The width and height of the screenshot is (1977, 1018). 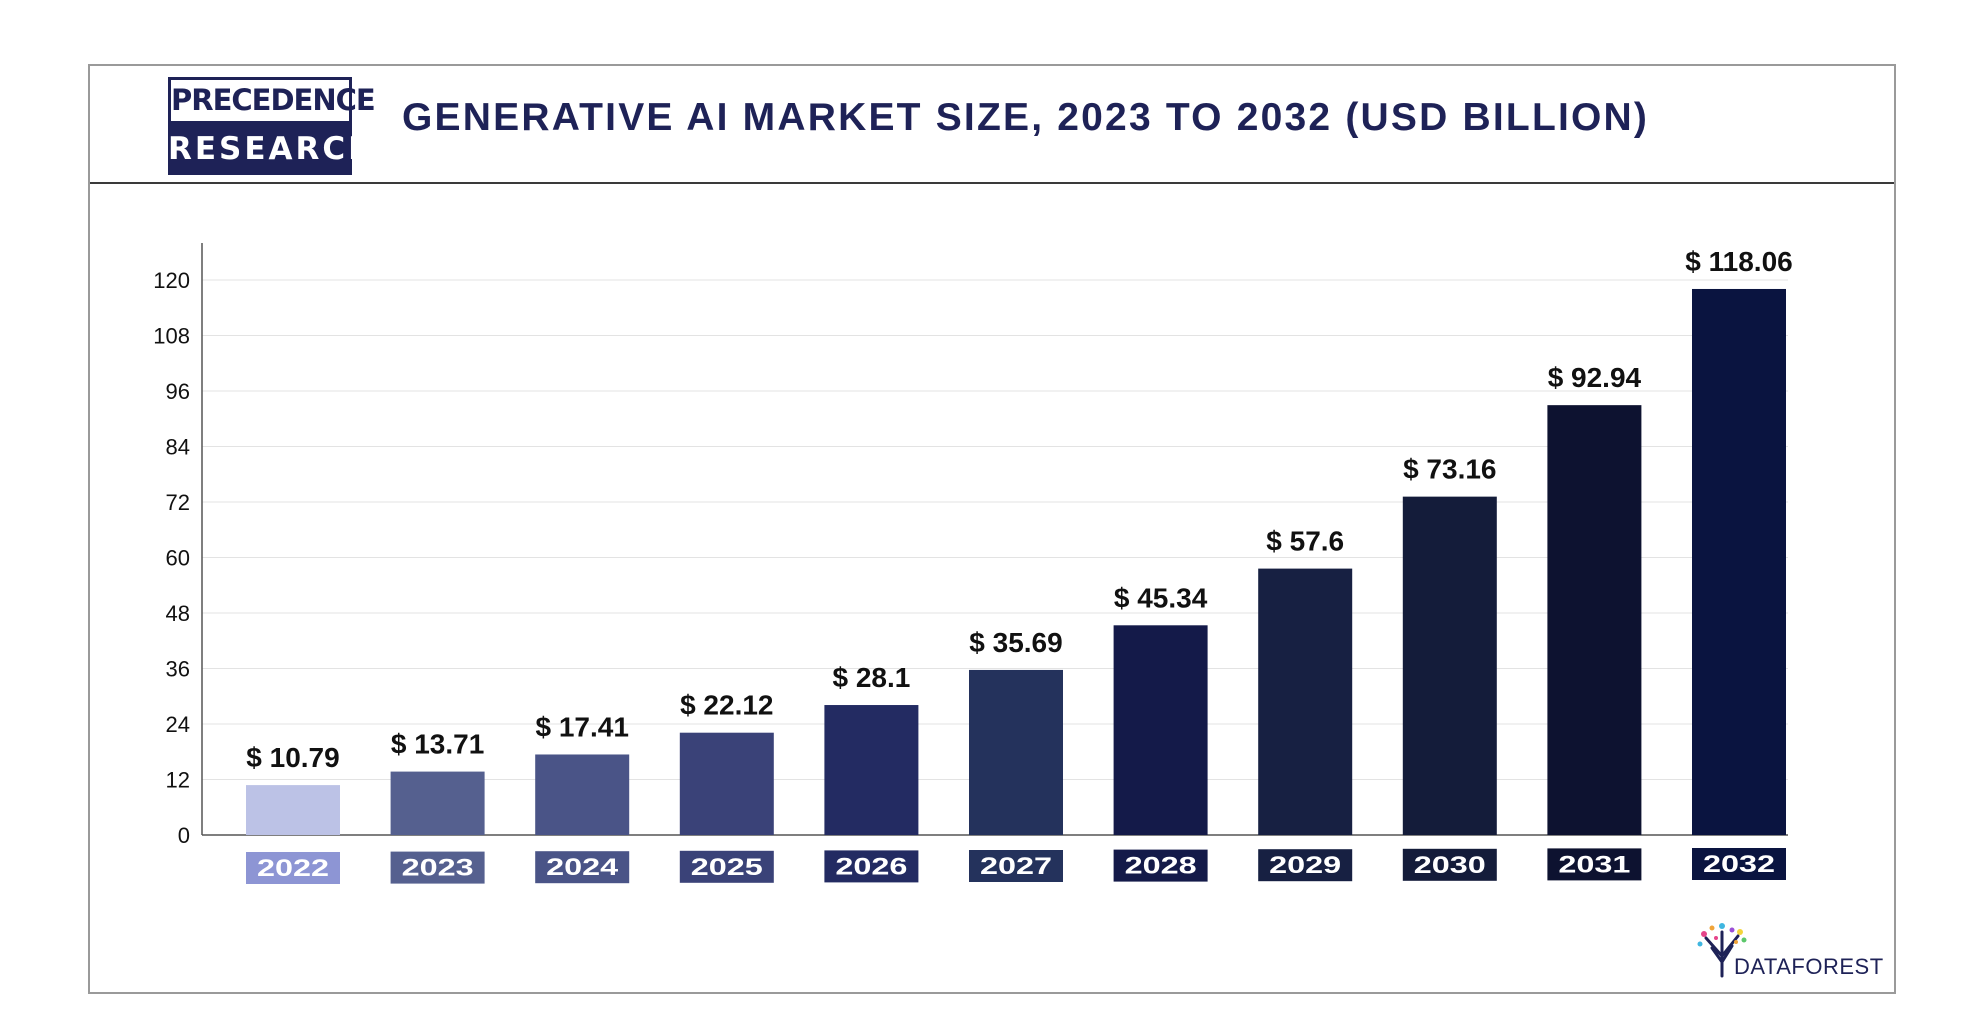 I want to click on category-label: 2029, so click(x=1305, y=865).